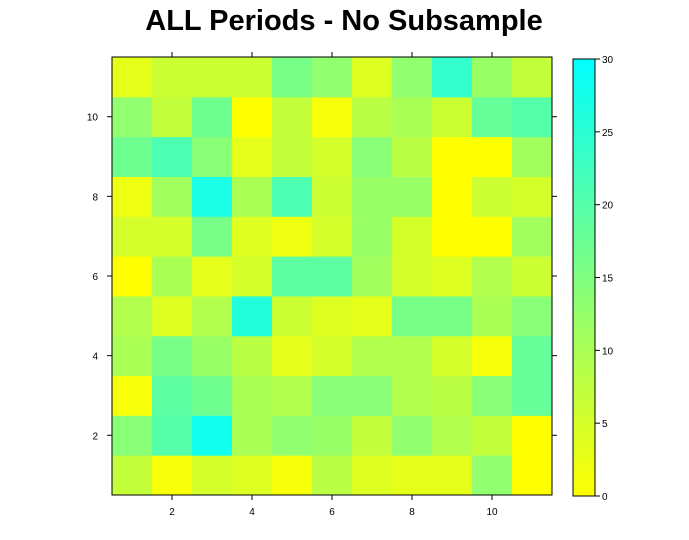 This screenshot has width=689, height=540. What do you see at coordinates (492, 512) in the screenshot?
I see `x-tick-label: 10` at bounding box center [492, 512].